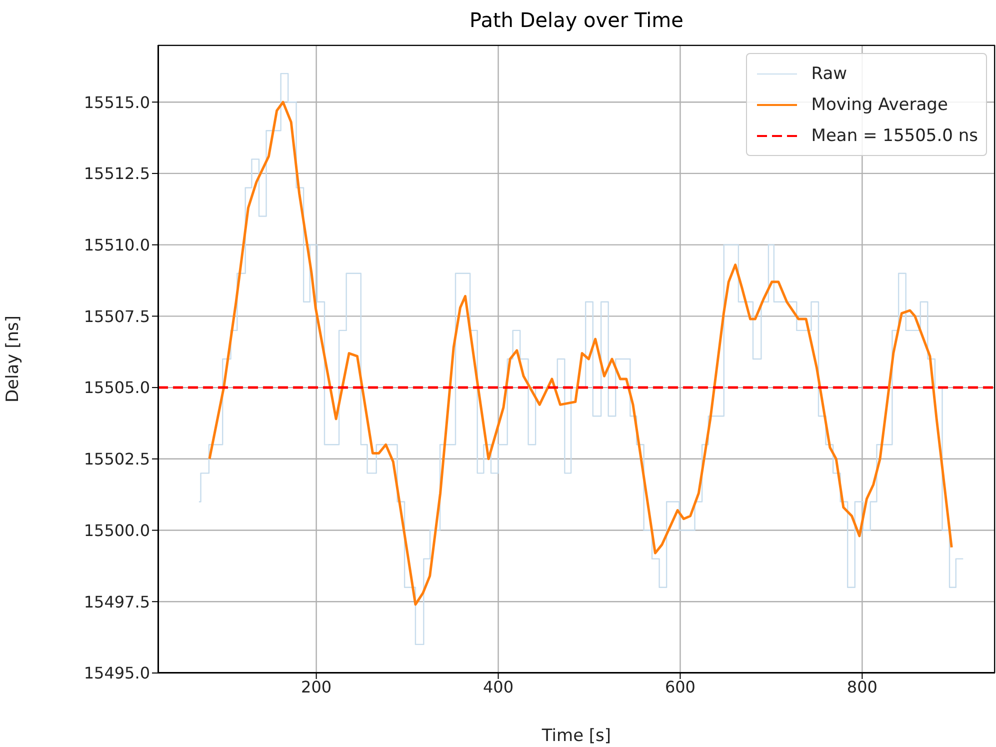  Describe the element at coordinates (498, 686) in the screenshot. I see `x-tick-label: 400` at that location.